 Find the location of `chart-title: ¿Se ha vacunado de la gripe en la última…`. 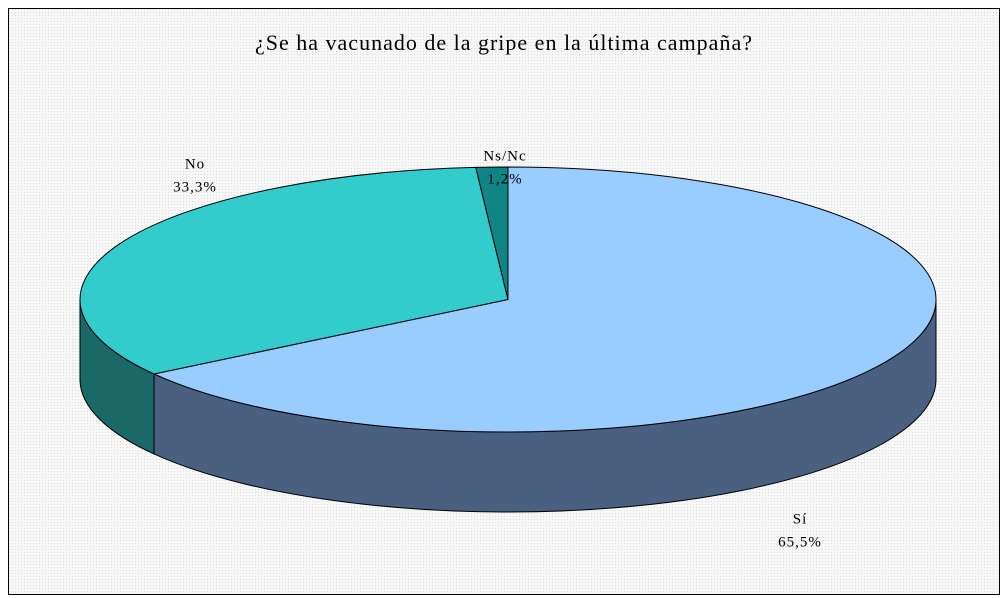

chart-title: ¿Se ha vacunado de la gripe en la última… is located at coordinates (504, 42).